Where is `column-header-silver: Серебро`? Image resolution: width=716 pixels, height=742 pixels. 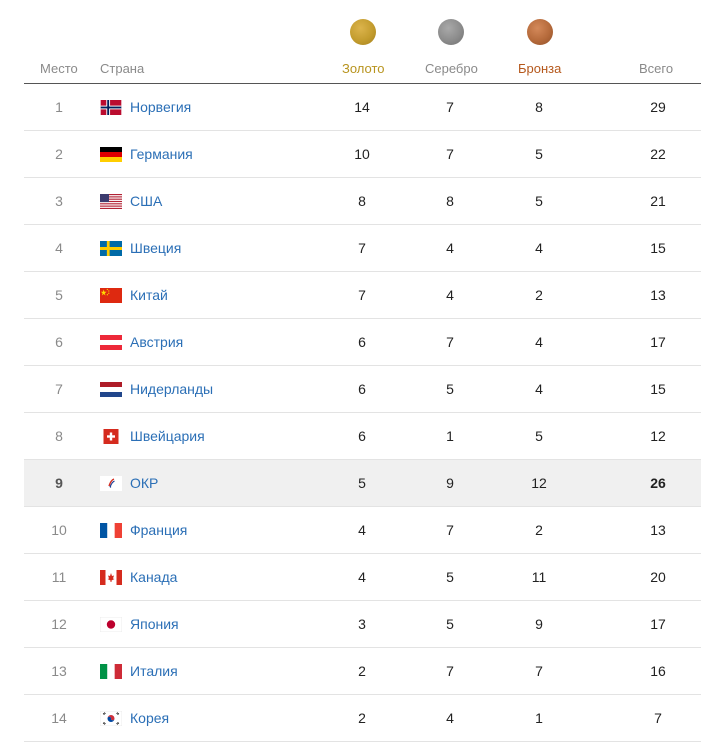
column-header-silver: Серебро is located at coordinates (451, 68).